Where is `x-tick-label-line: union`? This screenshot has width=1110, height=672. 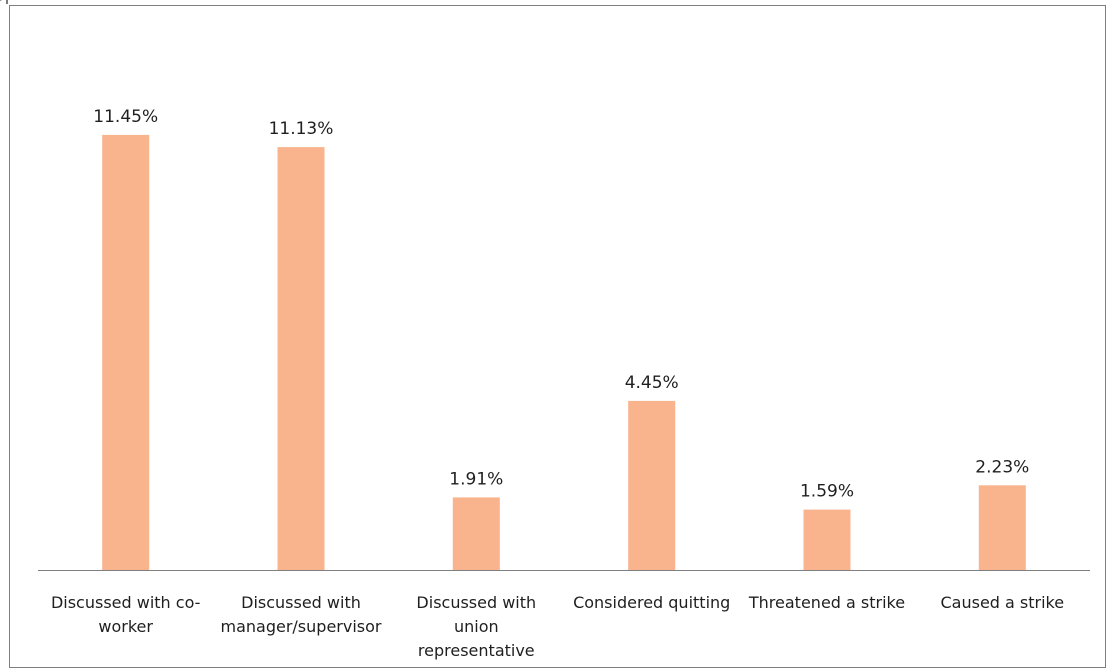 x-tick-label-line: union is located at coordinates (476, 626).